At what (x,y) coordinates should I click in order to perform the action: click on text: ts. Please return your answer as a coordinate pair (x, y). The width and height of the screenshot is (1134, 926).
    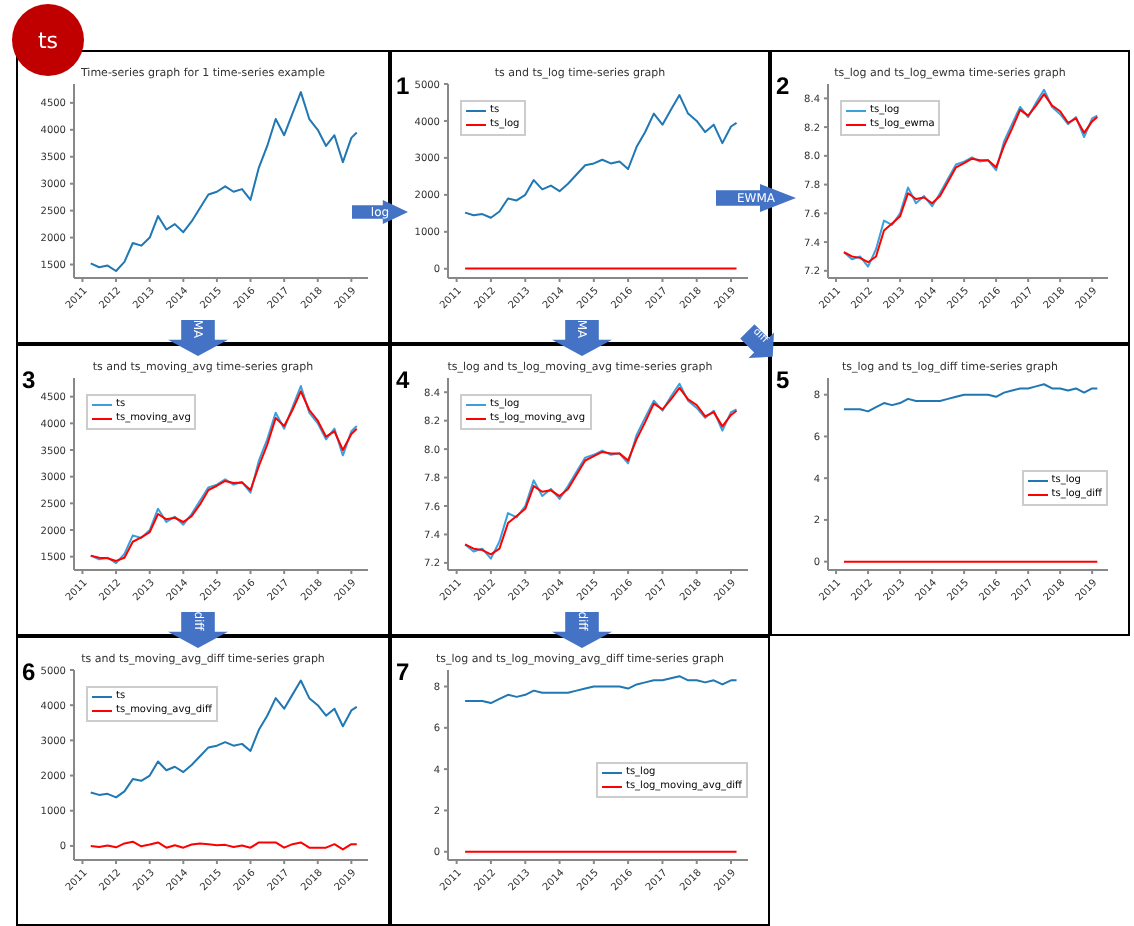
    Looking at the image, I should click on (48, 40).